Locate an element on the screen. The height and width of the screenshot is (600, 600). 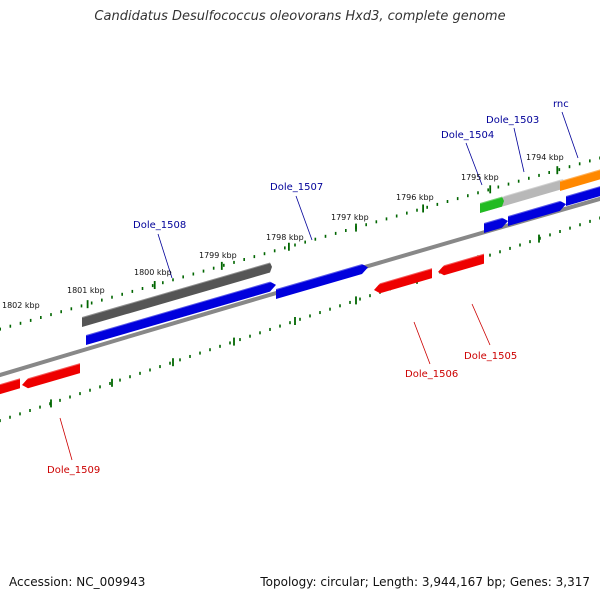
gene-label-dole-1506: Dole_1506 is located at coordinates (431, 374).